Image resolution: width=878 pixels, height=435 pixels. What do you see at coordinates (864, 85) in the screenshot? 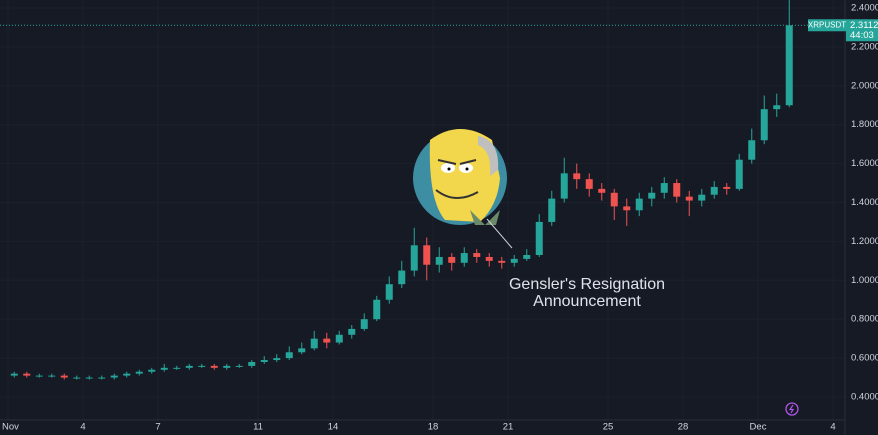
I see `y-tick-label: 2.0000` at bounding box center [864, 85].